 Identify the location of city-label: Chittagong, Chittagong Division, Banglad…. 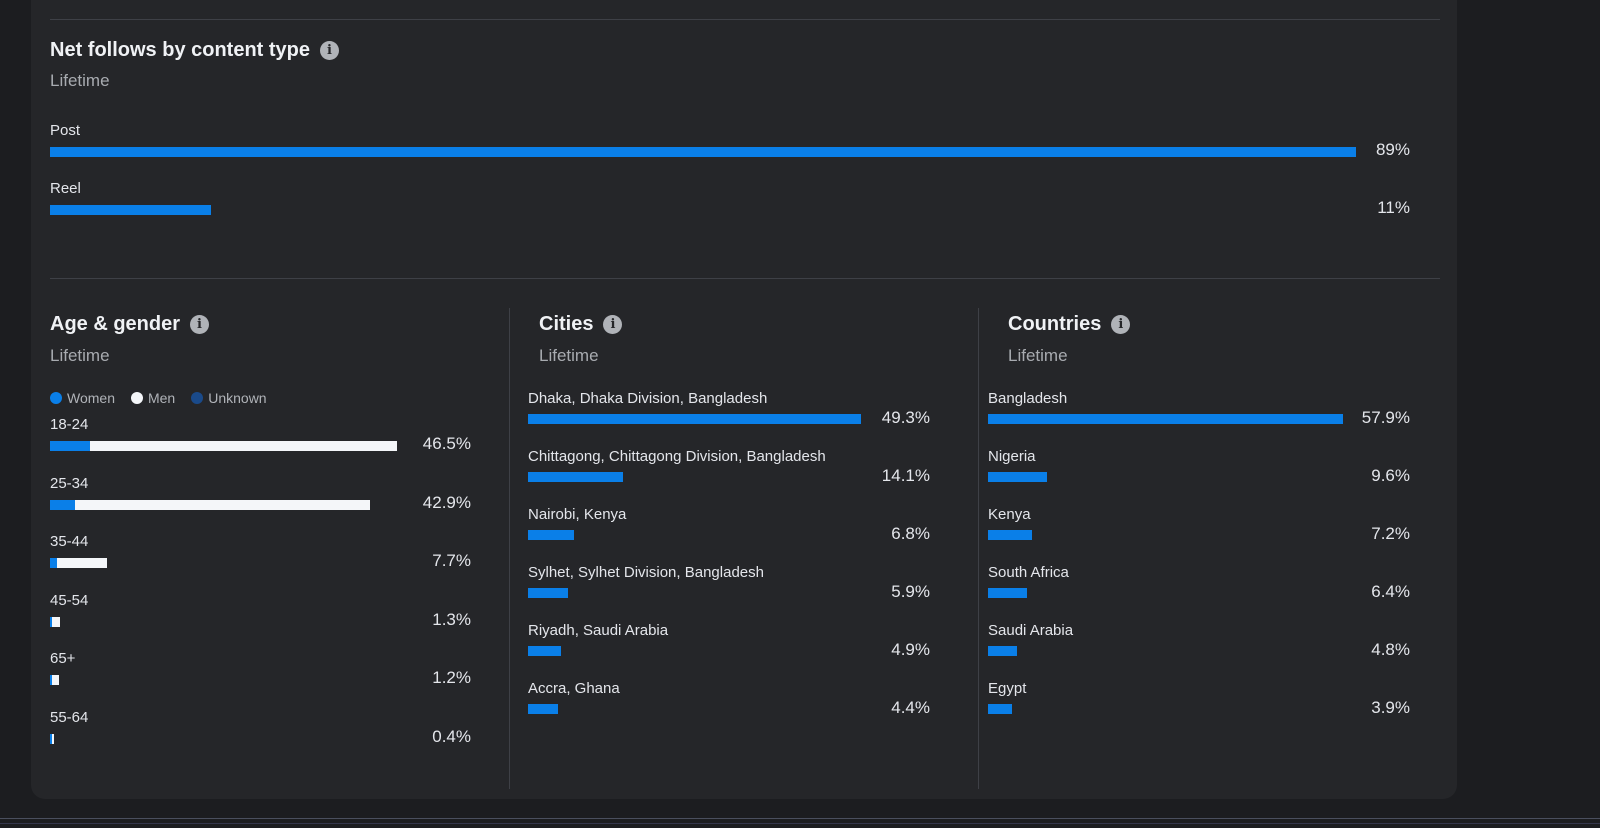
(677, 456).